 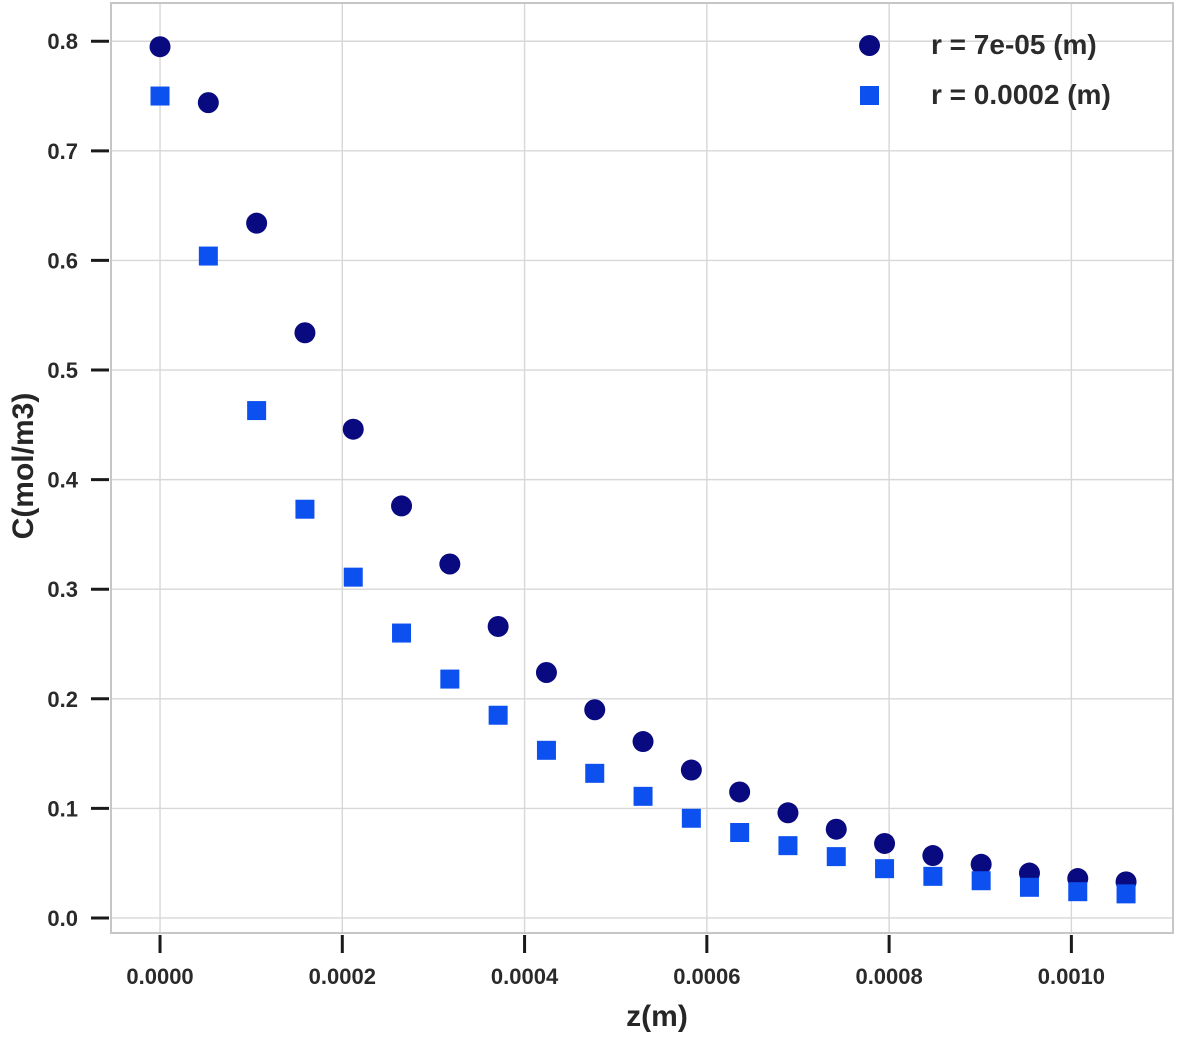 What do you see at coordinates (62, 589) in the screenshot?
I see `svg-text: 0.3` at bounding box center [62, 589].